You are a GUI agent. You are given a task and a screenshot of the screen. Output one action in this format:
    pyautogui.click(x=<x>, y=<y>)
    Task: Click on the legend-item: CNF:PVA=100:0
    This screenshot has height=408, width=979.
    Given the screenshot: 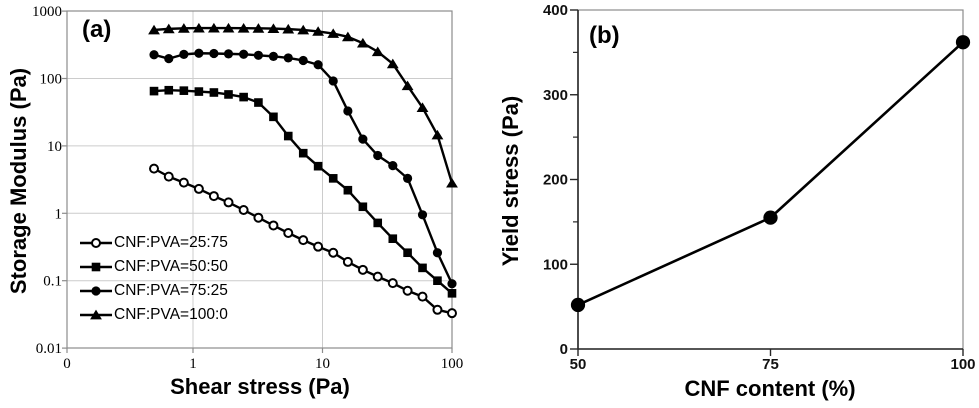 What is the action you would take?
    pyautogui.click(x=154, y=314)
    